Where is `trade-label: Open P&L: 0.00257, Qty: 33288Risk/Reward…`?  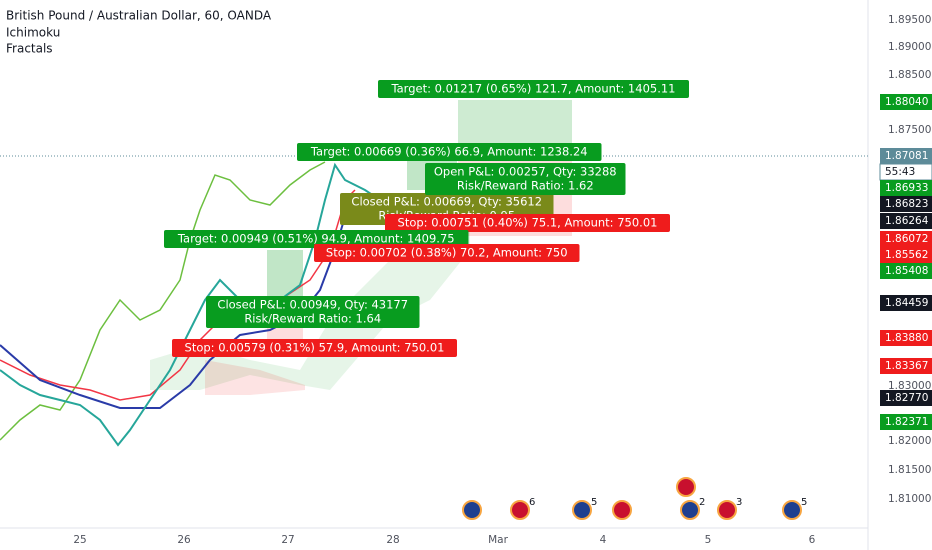
trade-label: Open P&L: 0.00257, Qty: 33288Risk/Reward… is located at coordinates (525, 179).